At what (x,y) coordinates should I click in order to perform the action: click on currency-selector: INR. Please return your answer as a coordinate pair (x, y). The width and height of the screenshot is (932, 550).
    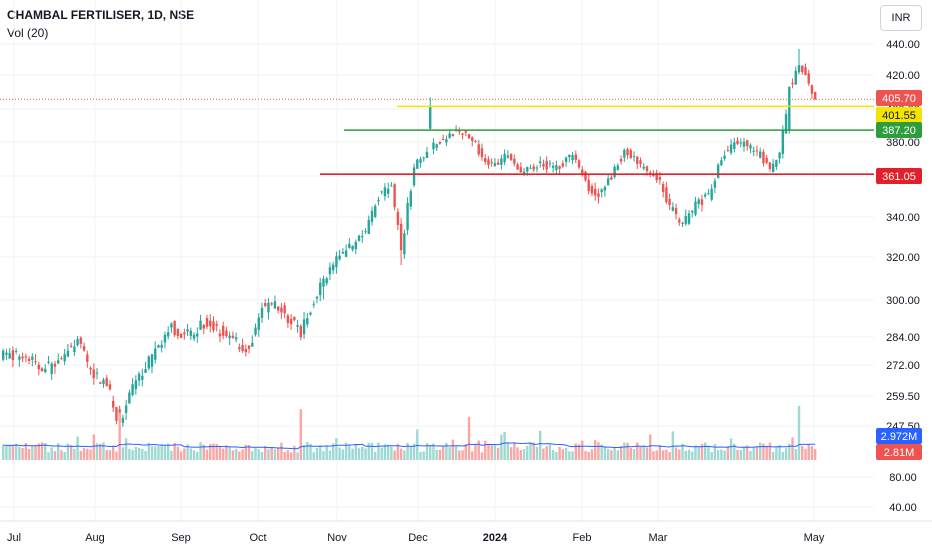
    Looking at the image, I should click on (901, 18).